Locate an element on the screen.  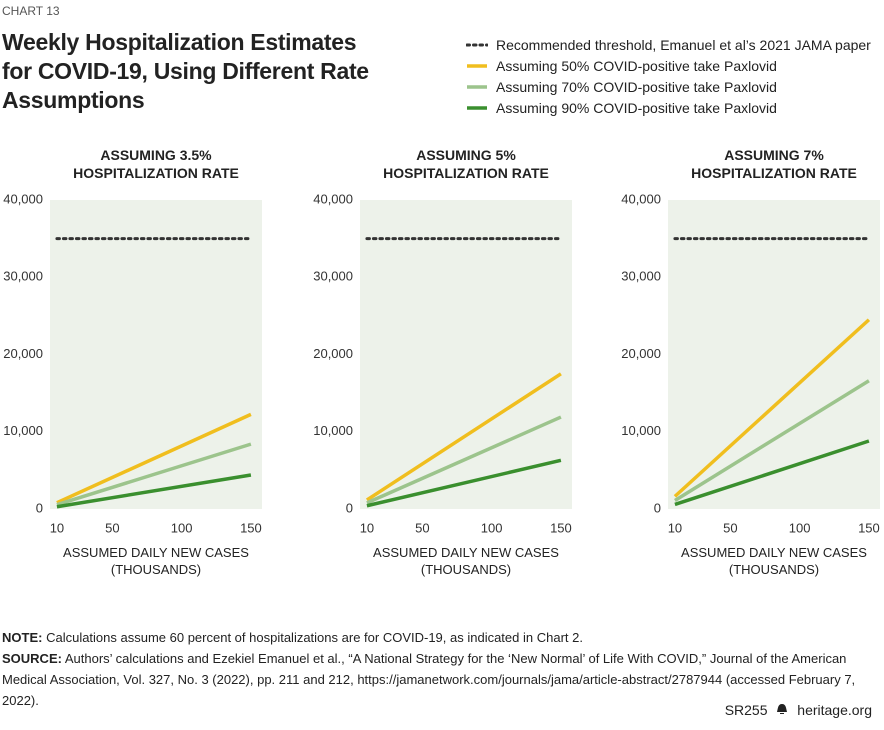
site: heritage.org is located at coordinates (834, 710).